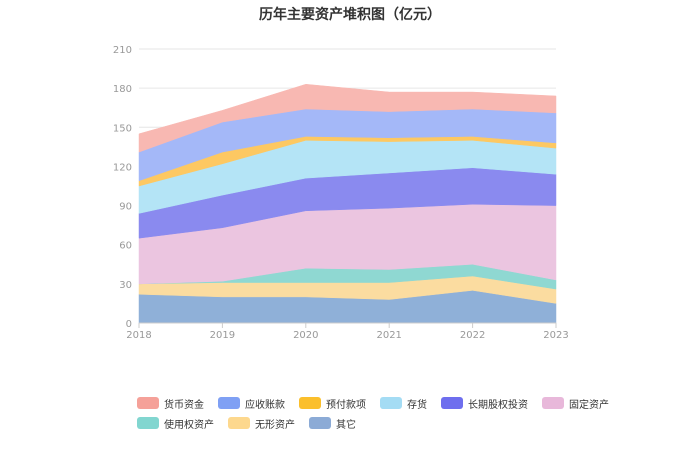 The width and height of the screenshot is (700, 473). Describe the element at coordinates (122, 167) in the screenshot. I see `y-tick-label: 120` at that location.